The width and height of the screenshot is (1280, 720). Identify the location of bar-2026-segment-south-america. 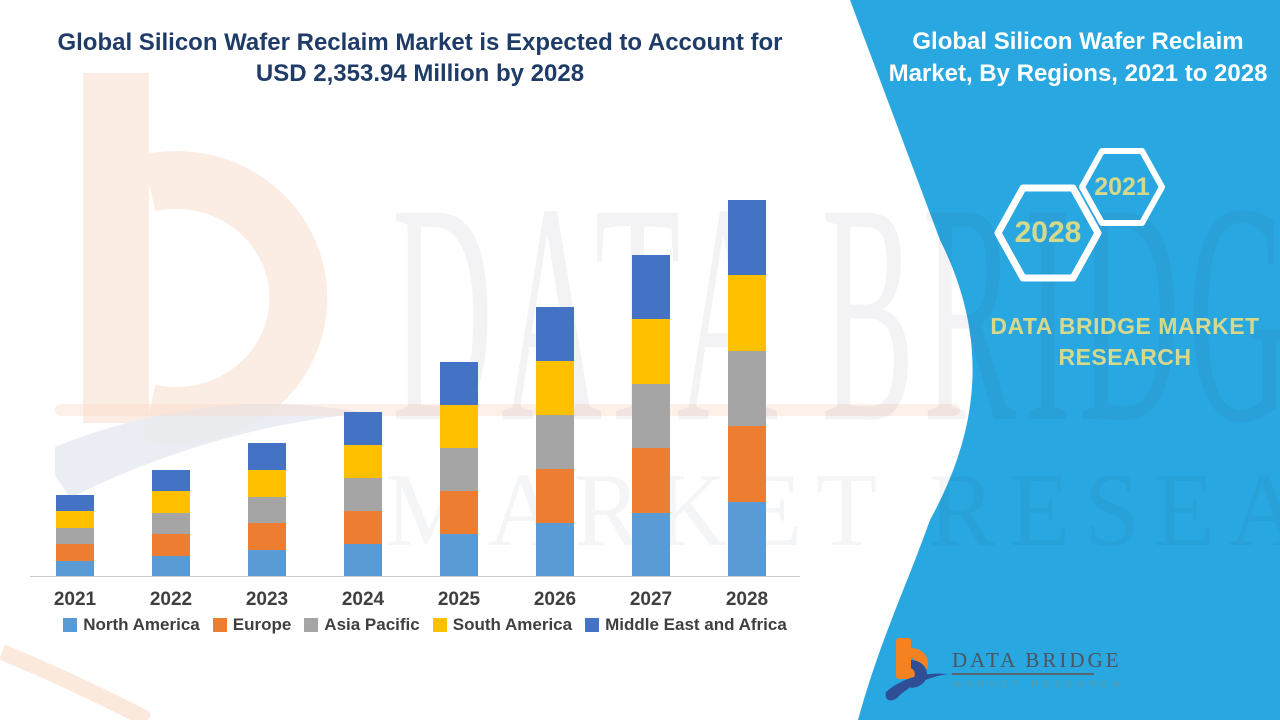
(555, 387).